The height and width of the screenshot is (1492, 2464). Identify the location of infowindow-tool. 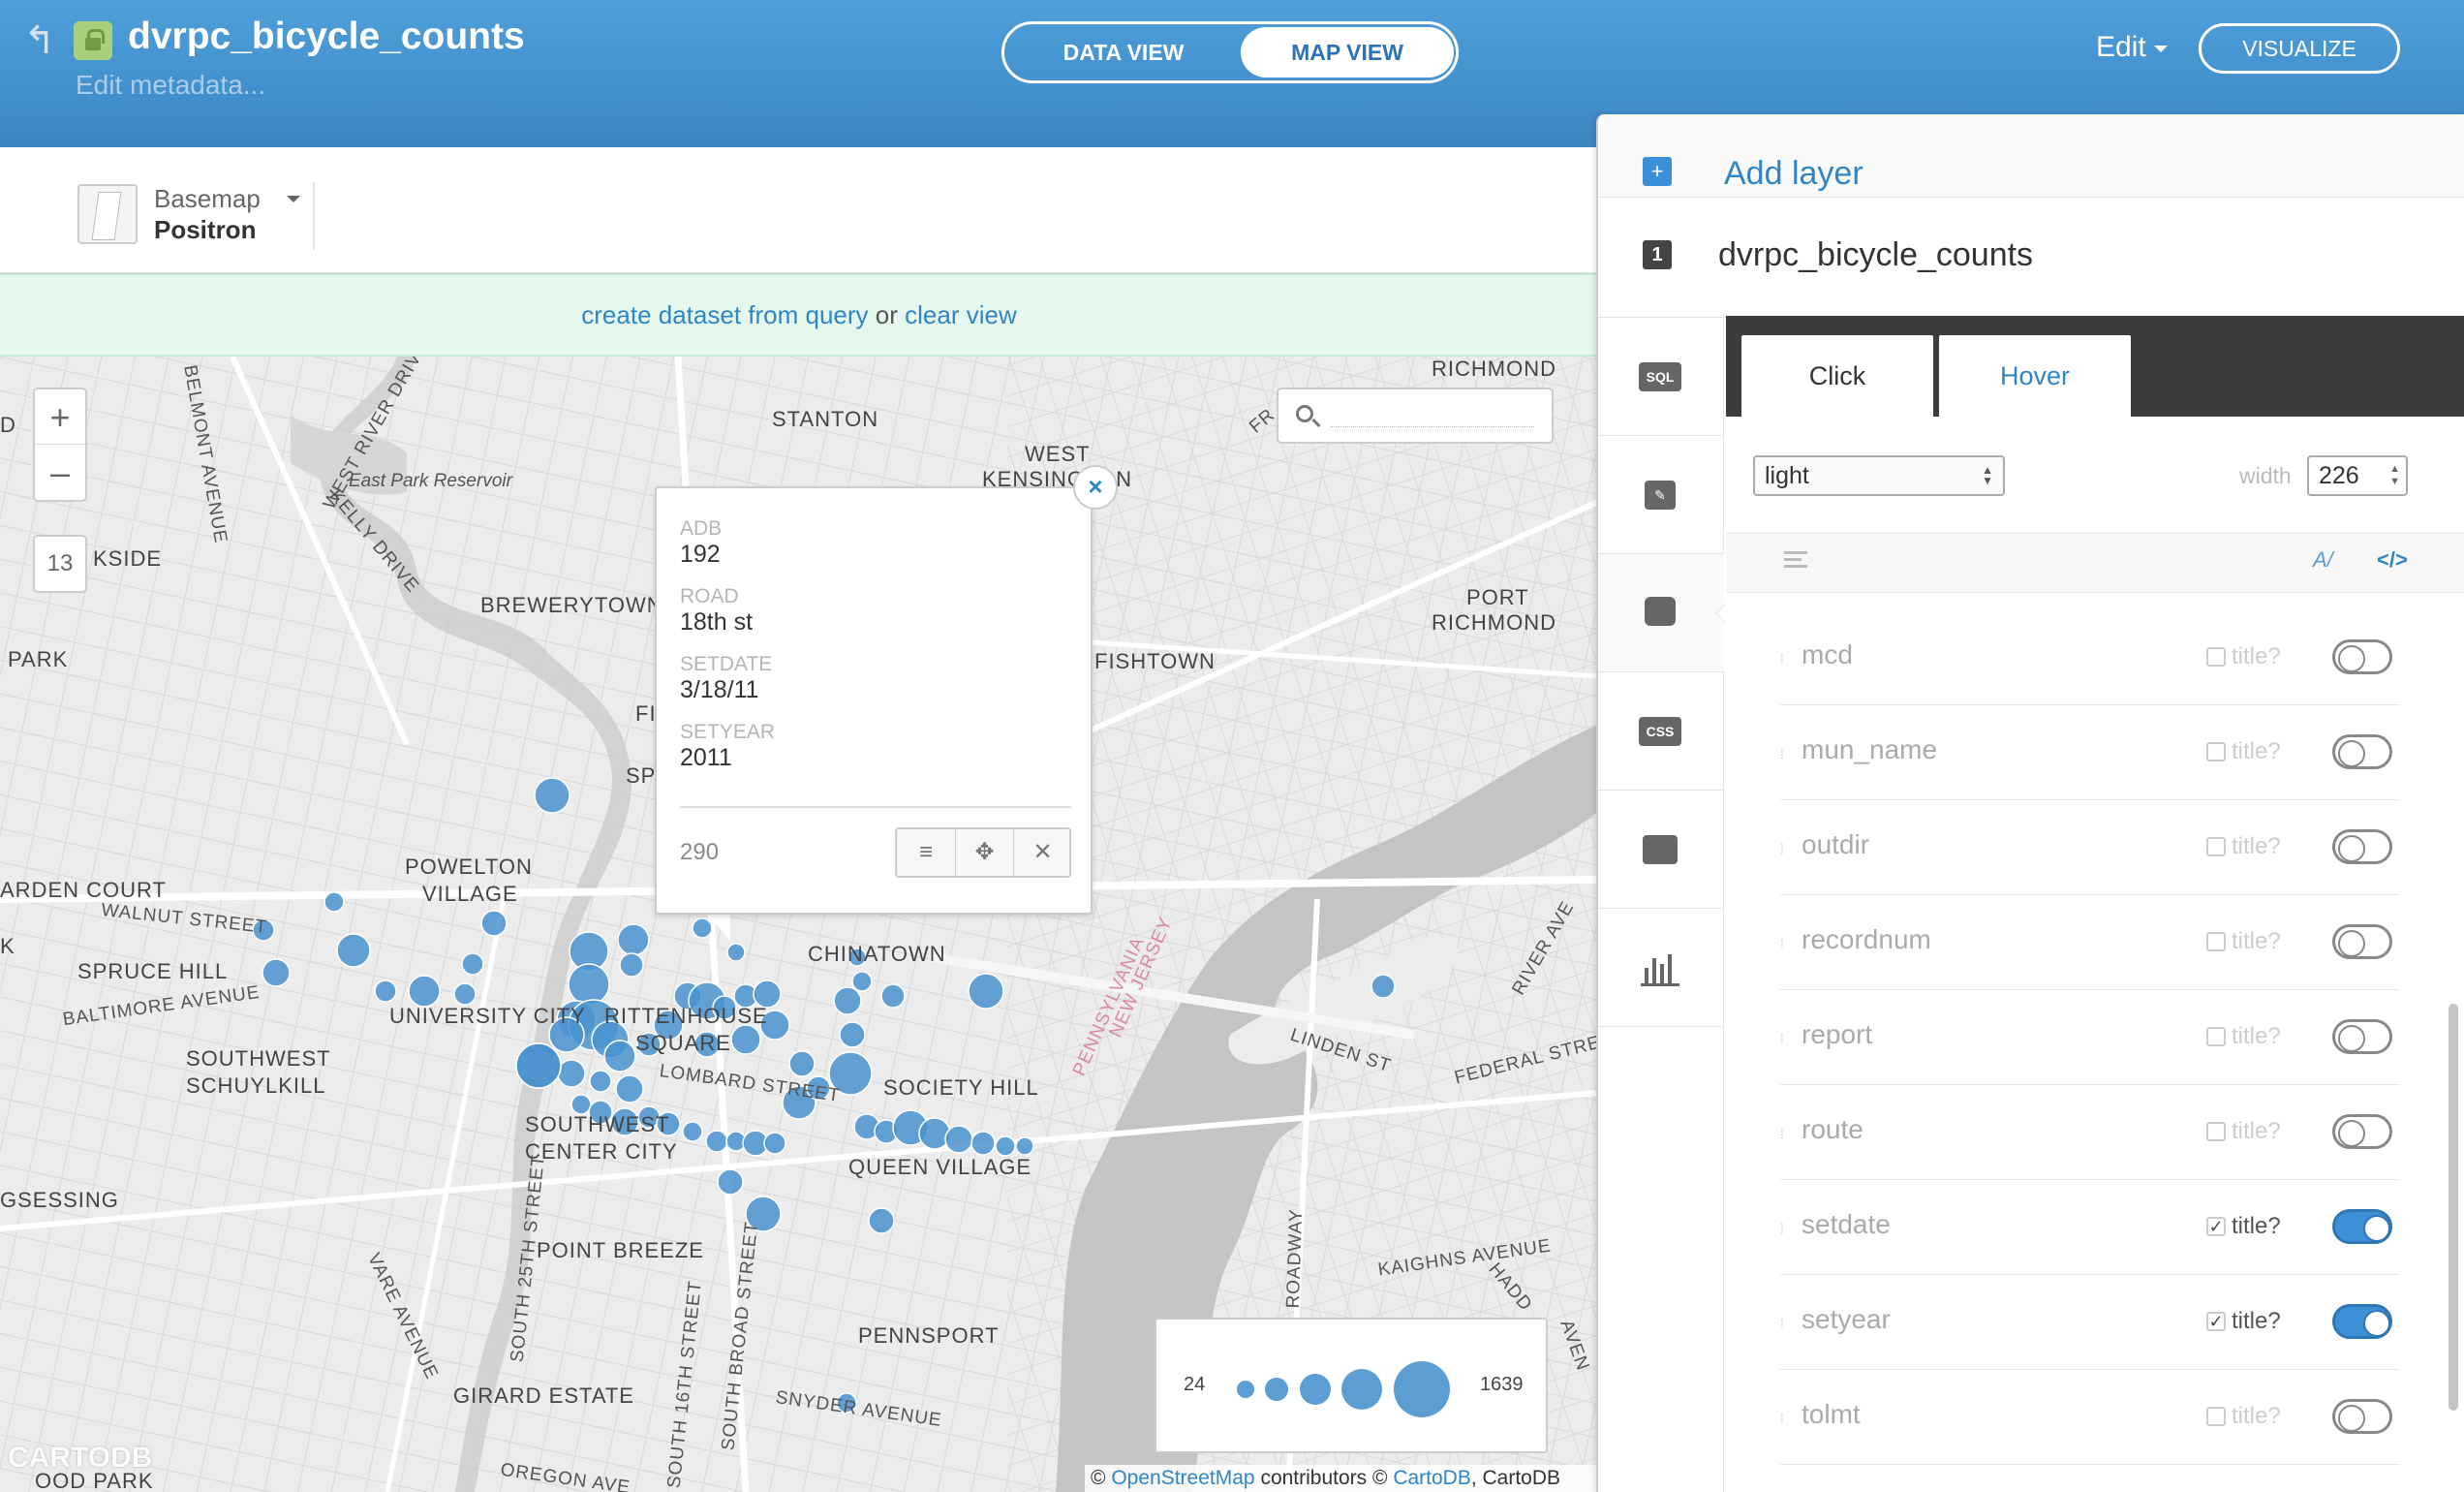
(1666, 613).